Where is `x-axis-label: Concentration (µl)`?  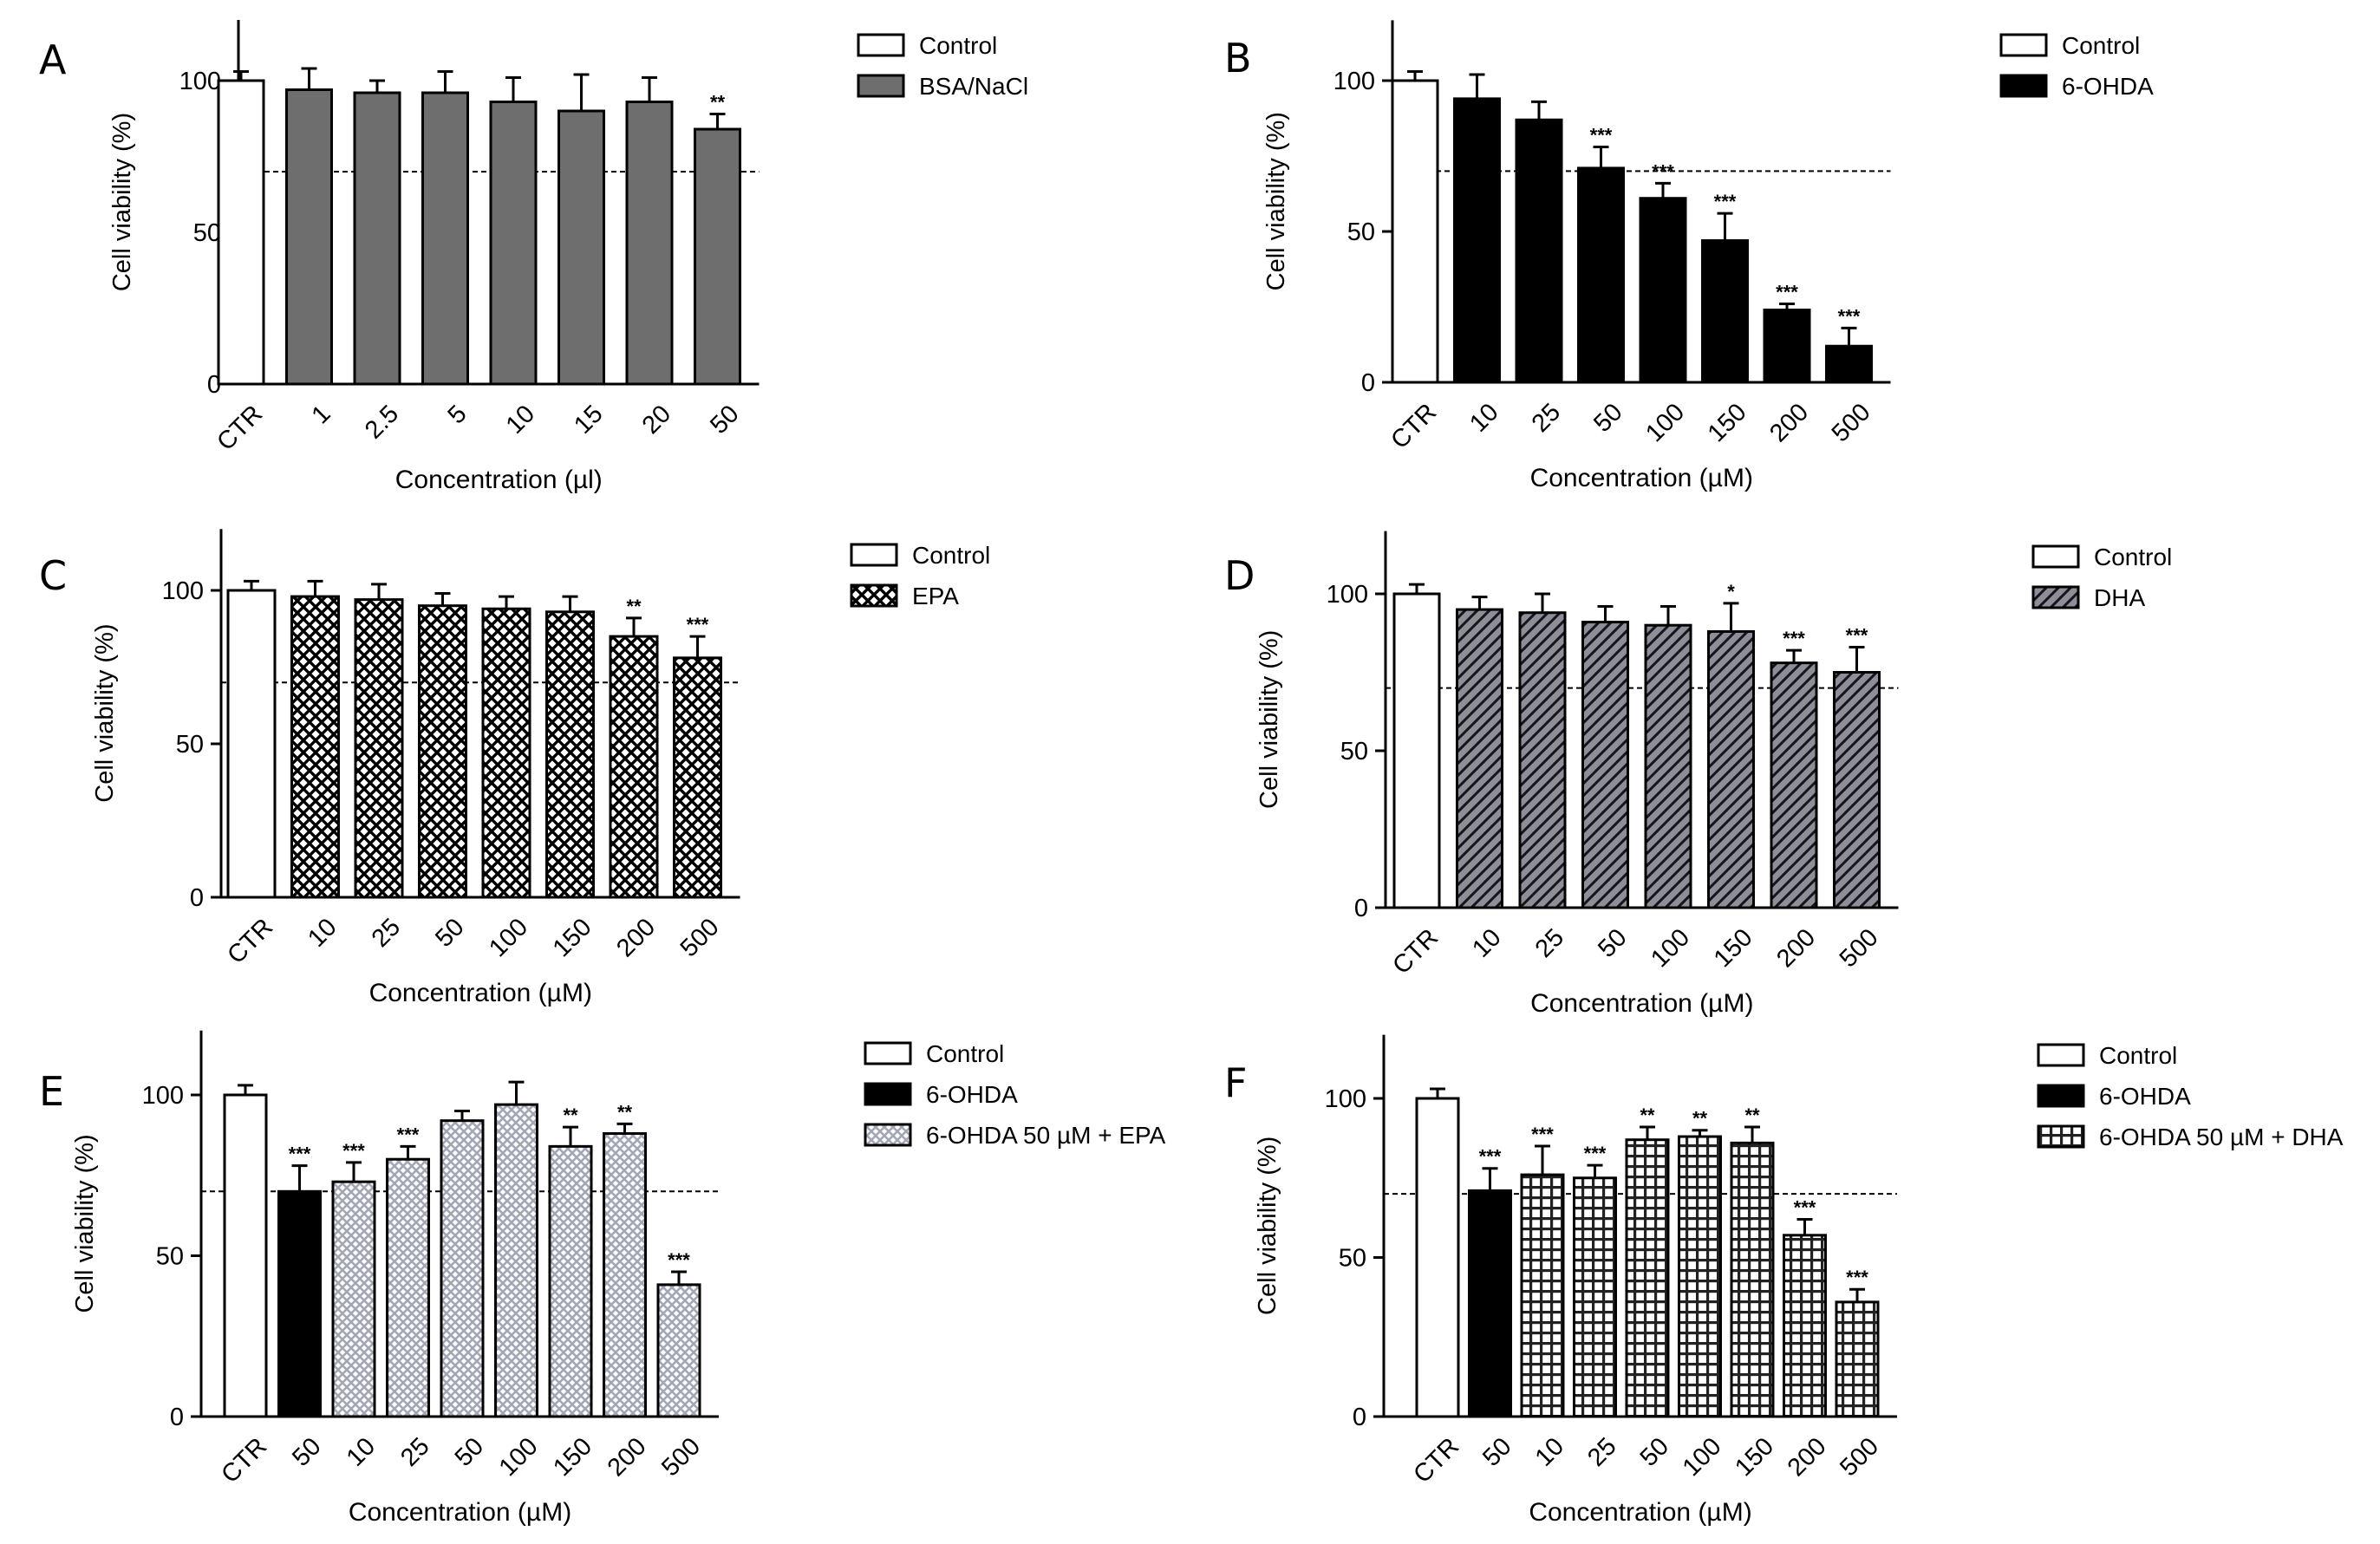
x-axis-label: Concentration (µl) is located at coordinates (499, 480).